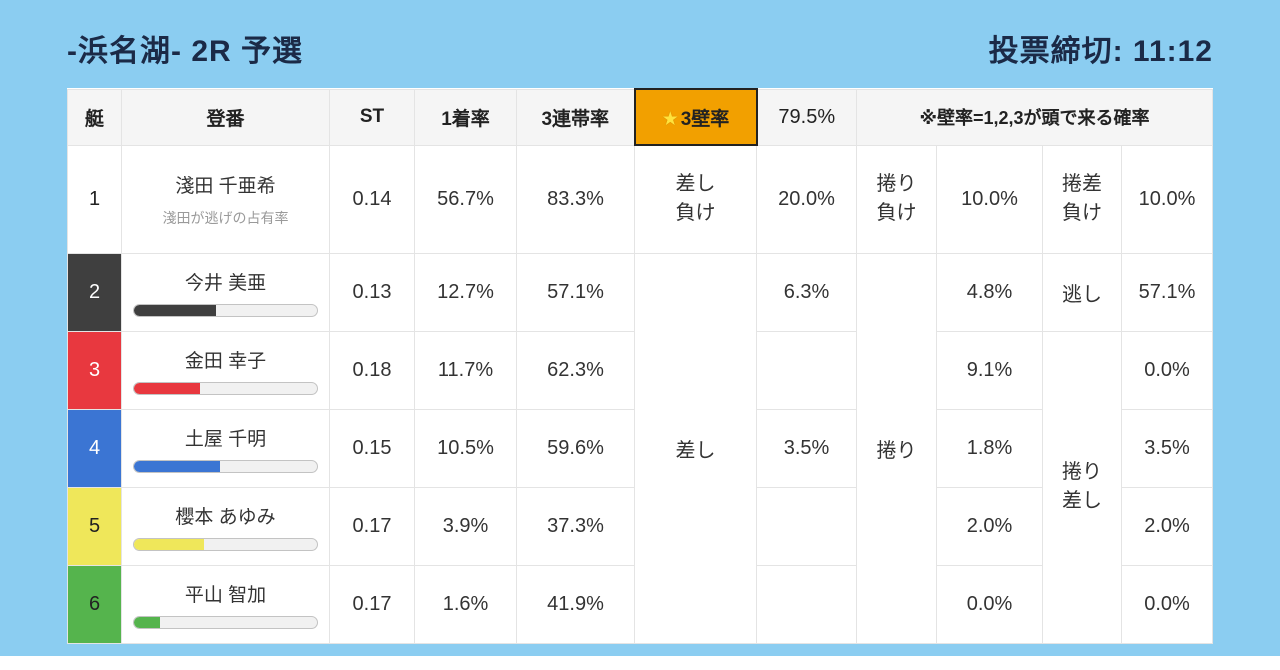 This screenshot has height=670, width=1280. What do you see at coordinates (465, 526) in the screenshot?
I see `win-rate-value: 3.9%` at bounding box center [465, 526].